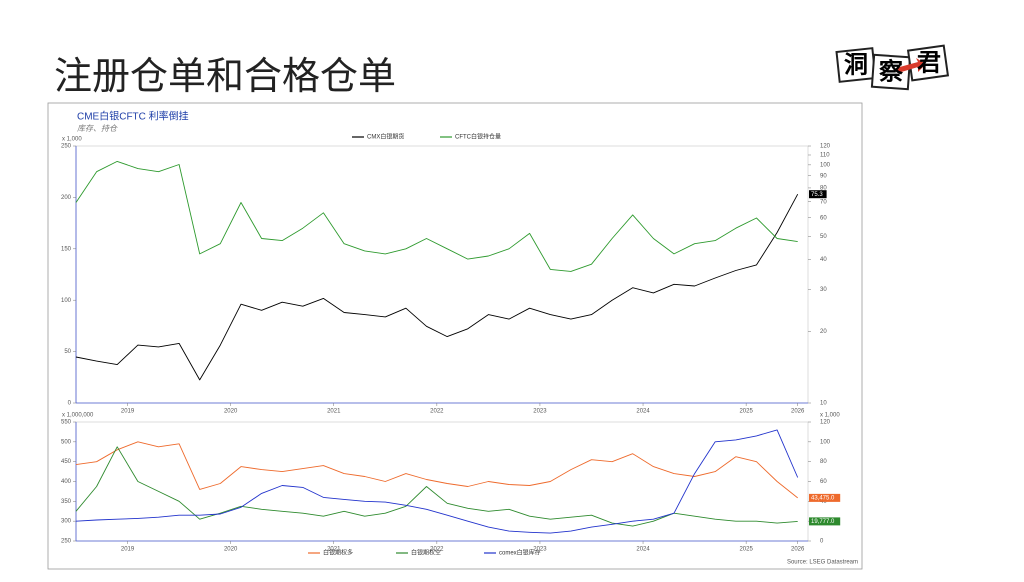 Image resolution: width=1024 pixels, height=582 pixels. Describe the element at coordinates (66, 462) in the screenshot. I see `y-tick-label: 450` at that location.